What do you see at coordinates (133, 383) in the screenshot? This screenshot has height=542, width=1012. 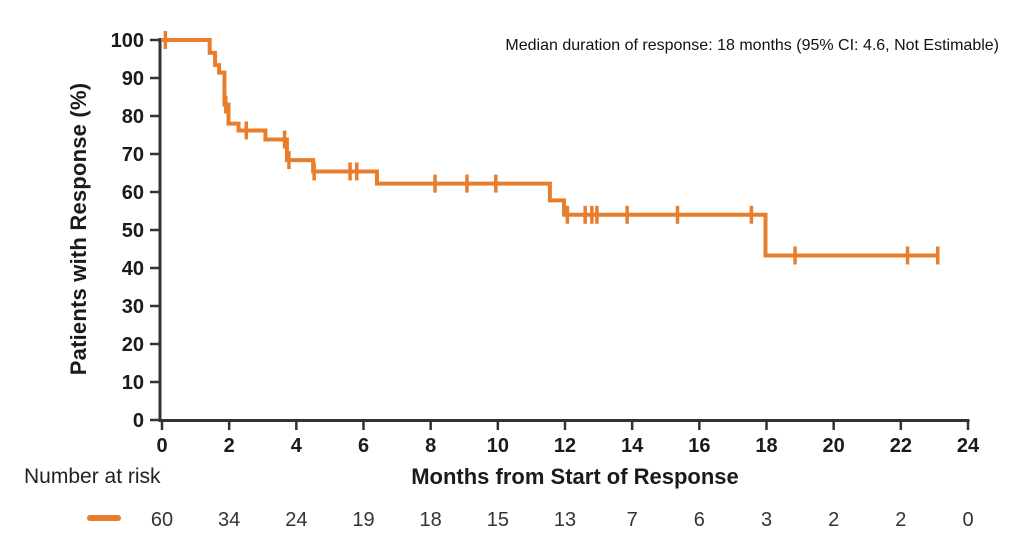 I see `y-tick-label: 10` at bounding box center [133, 383].